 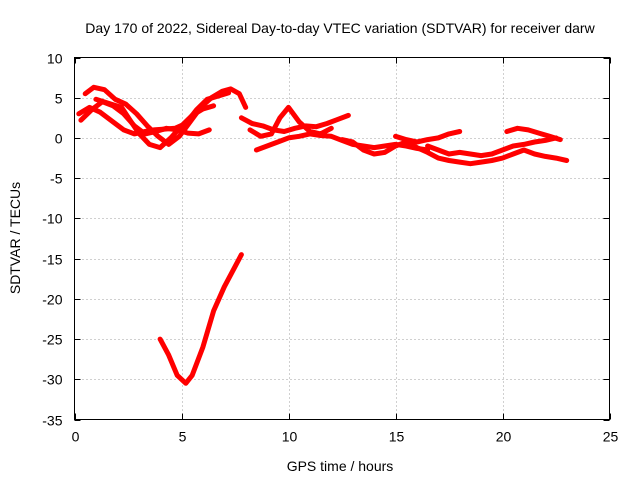 What do you see at coordinates (533, 134) in the screenshot?
I see `series-line-sat-k` at bounding box center [533, 134].